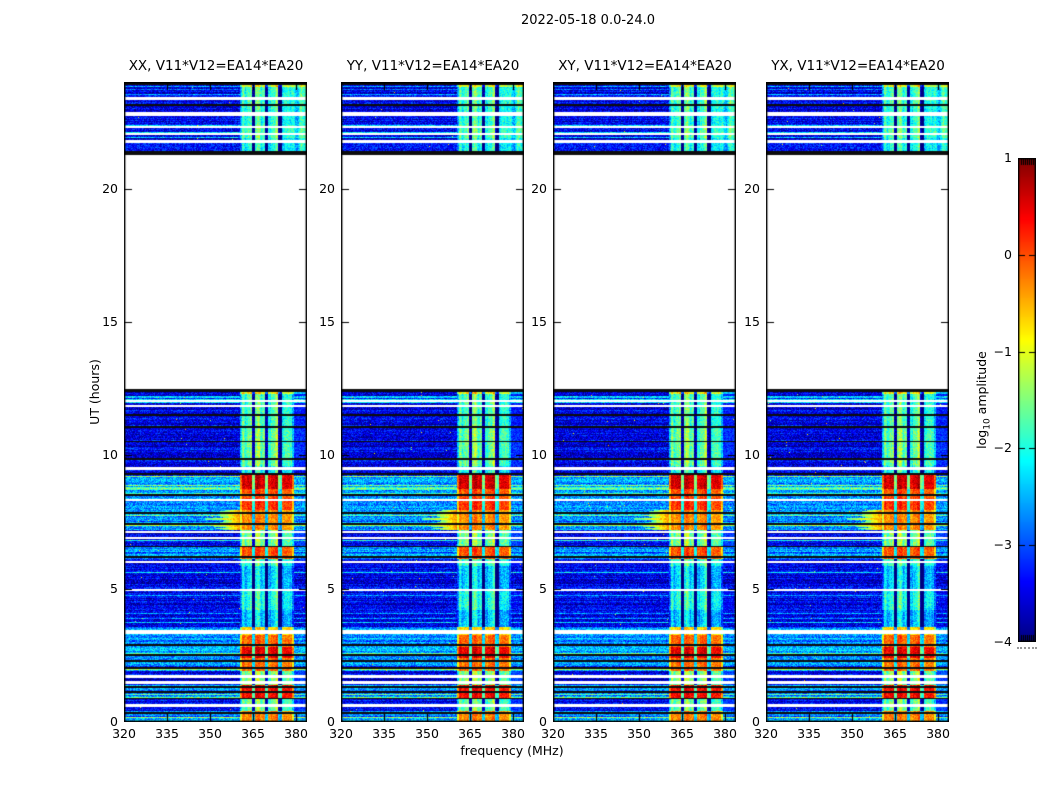 This screenshot has width=1050, height=800. Describe the element at coordinates (512, 750) in the screenshot. I see `x-axis-label: frequency (MHz)` at that location.